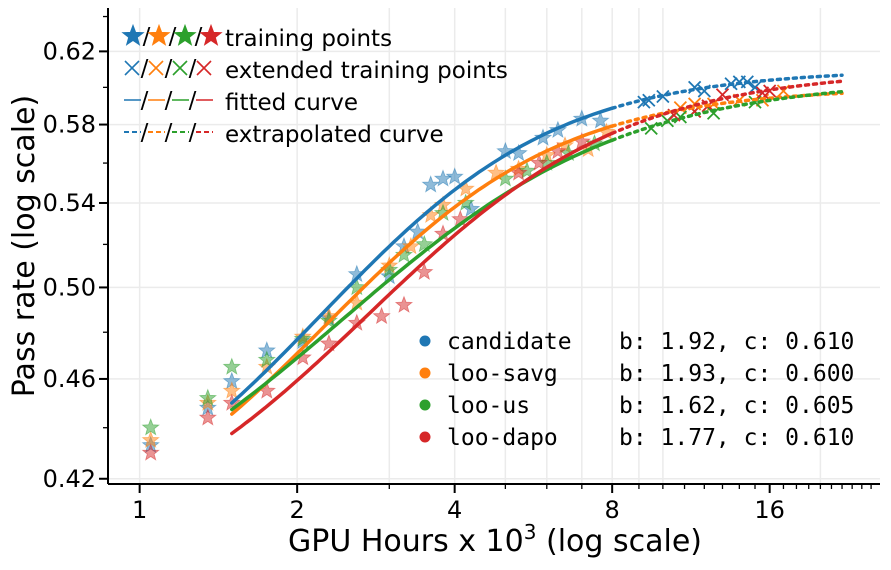  I want to click on candidate-legend-params: b: 1.92, c: 0.610, so click(736, 342).